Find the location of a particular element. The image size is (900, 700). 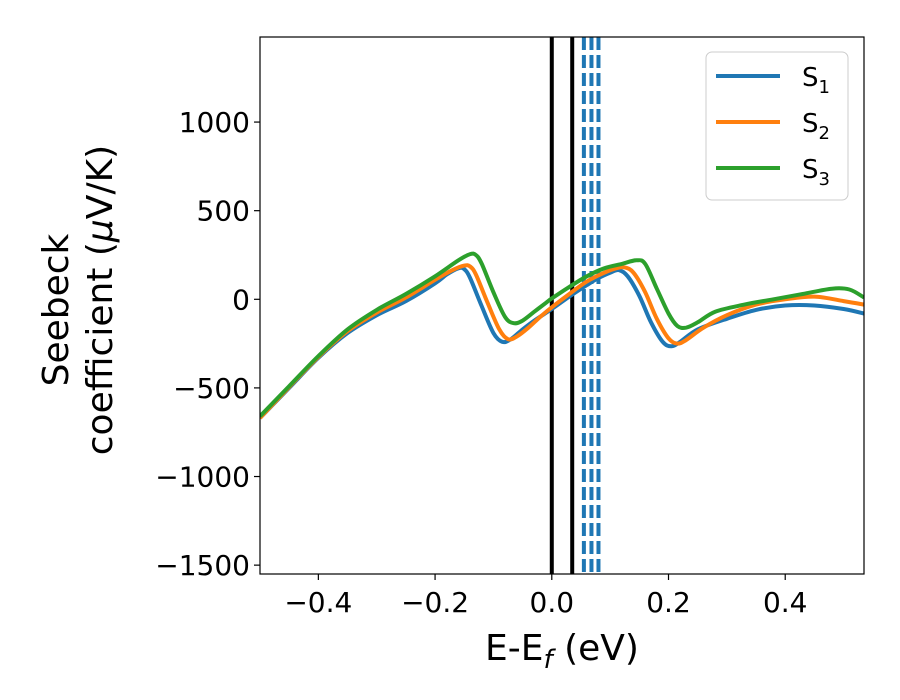

legend: S1 S2 S3 is located at coordinates (777, 126).